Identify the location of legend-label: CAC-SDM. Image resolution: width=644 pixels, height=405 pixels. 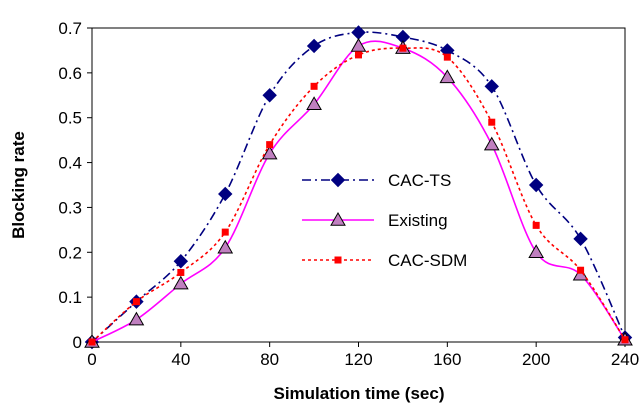
(427, 260).